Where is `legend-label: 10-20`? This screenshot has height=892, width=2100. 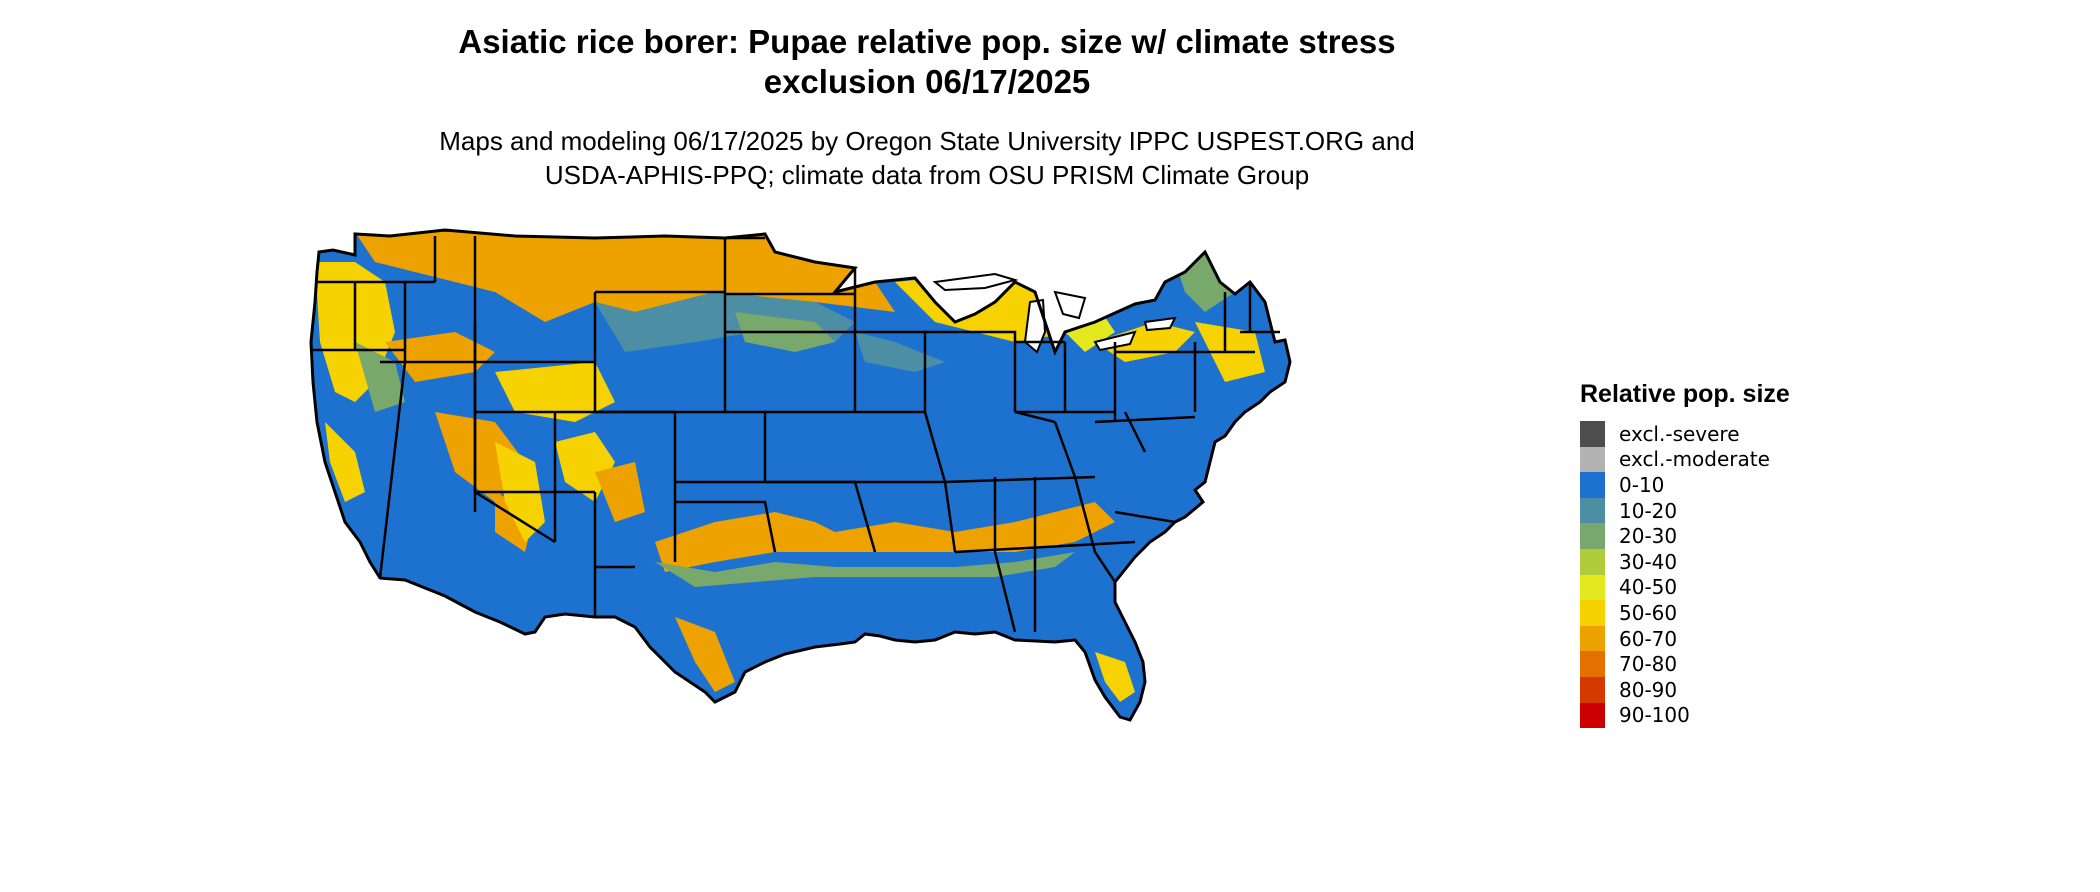 legend-label: 10-20 is located at coordinates (1648, 510).